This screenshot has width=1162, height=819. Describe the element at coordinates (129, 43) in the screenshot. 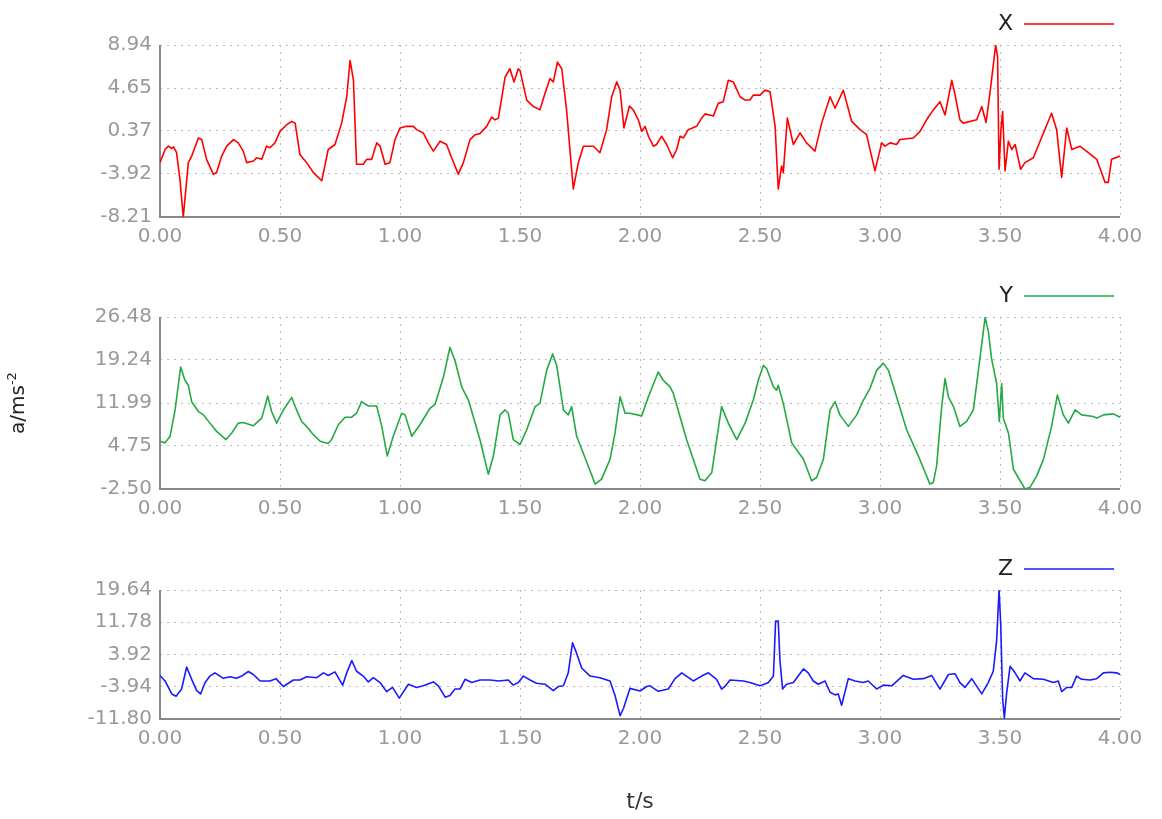

I see `y-tick-label: 8.94` at that location.